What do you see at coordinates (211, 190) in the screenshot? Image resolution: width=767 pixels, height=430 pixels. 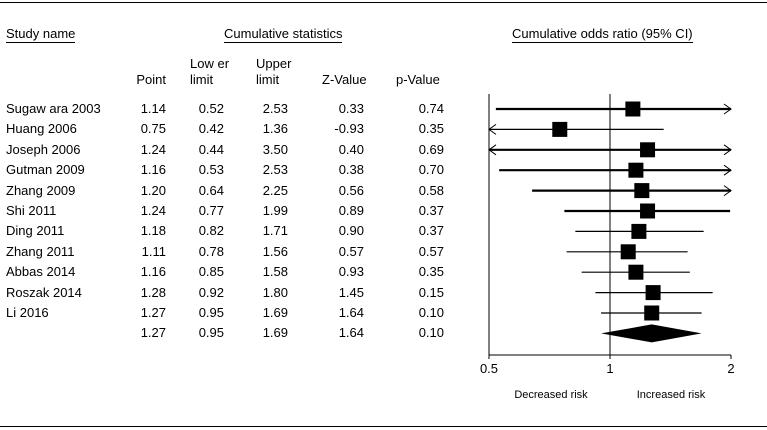 I see `lower-cell: 0.64` at bounding box center [211, 190].